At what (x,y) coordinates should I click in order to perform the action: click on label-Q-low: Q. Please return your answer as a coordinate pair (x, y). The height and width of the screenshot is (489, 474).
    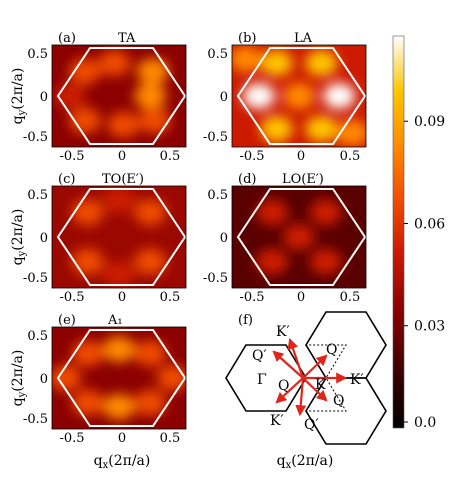
    Looking at the image, I should click on (338, 401).